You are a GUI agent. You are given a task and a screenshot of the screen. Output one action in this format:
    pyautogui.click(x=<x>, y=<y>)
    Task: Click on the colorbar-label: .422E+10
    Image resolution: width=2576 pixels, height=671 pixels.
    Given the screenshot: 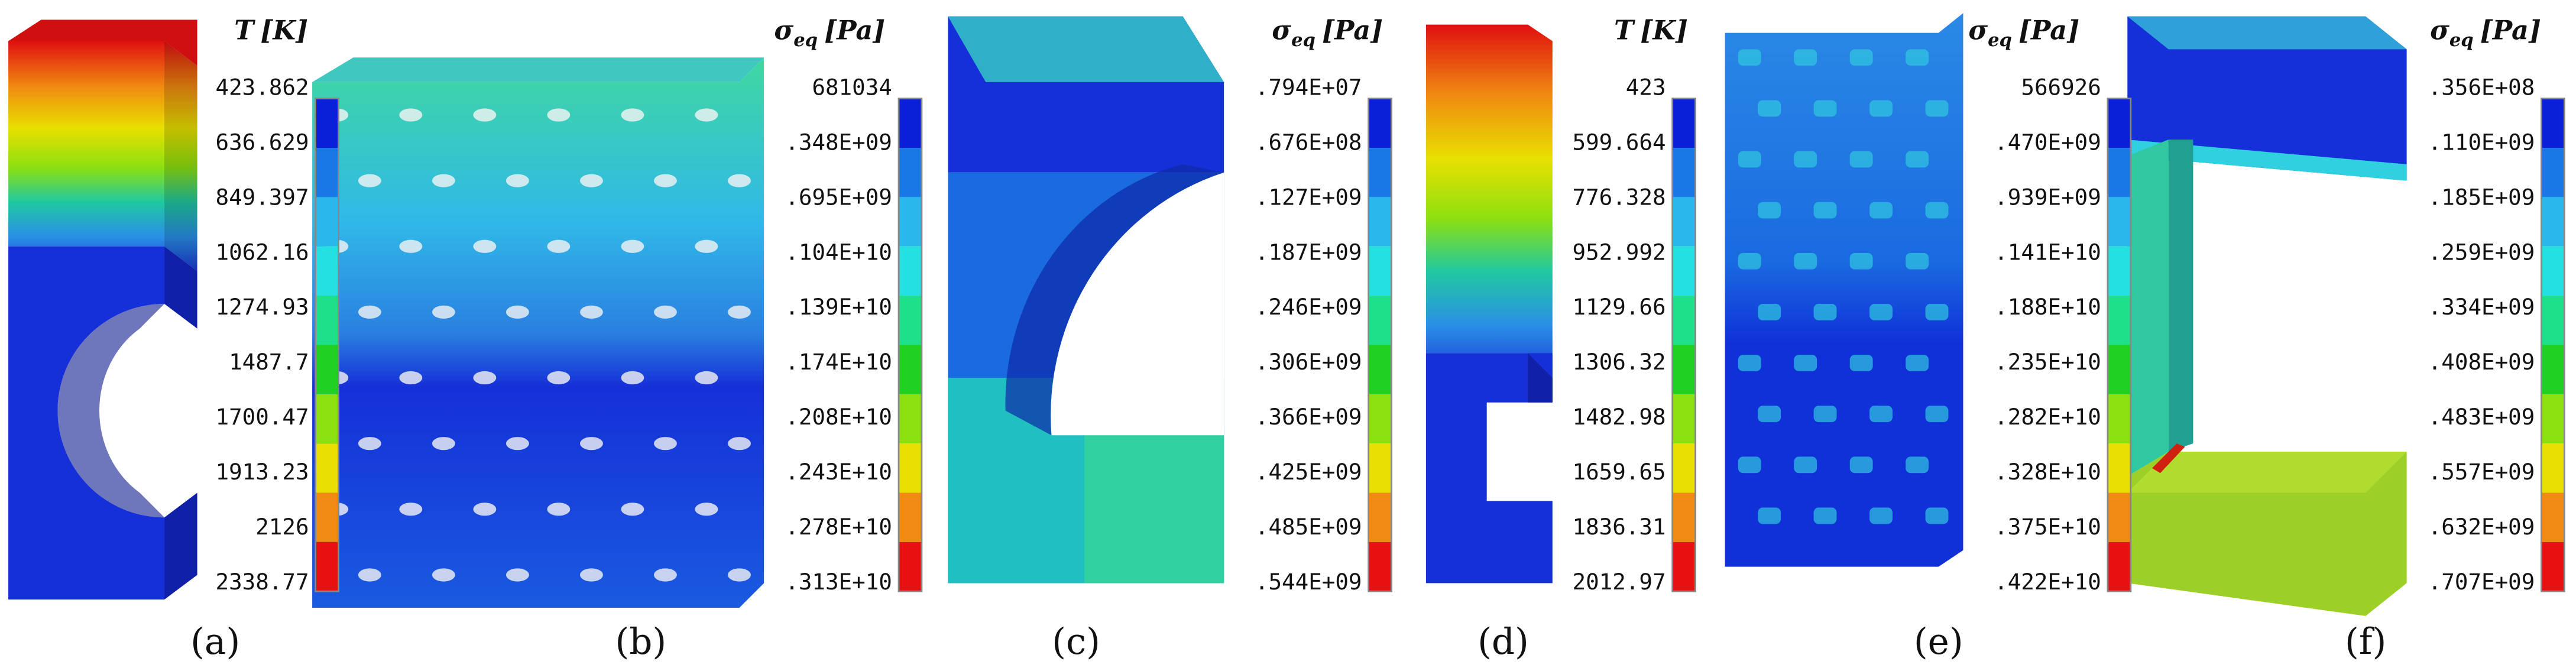 What is the action you would take?
    pyautogui.click(x=2047, y=582)
    